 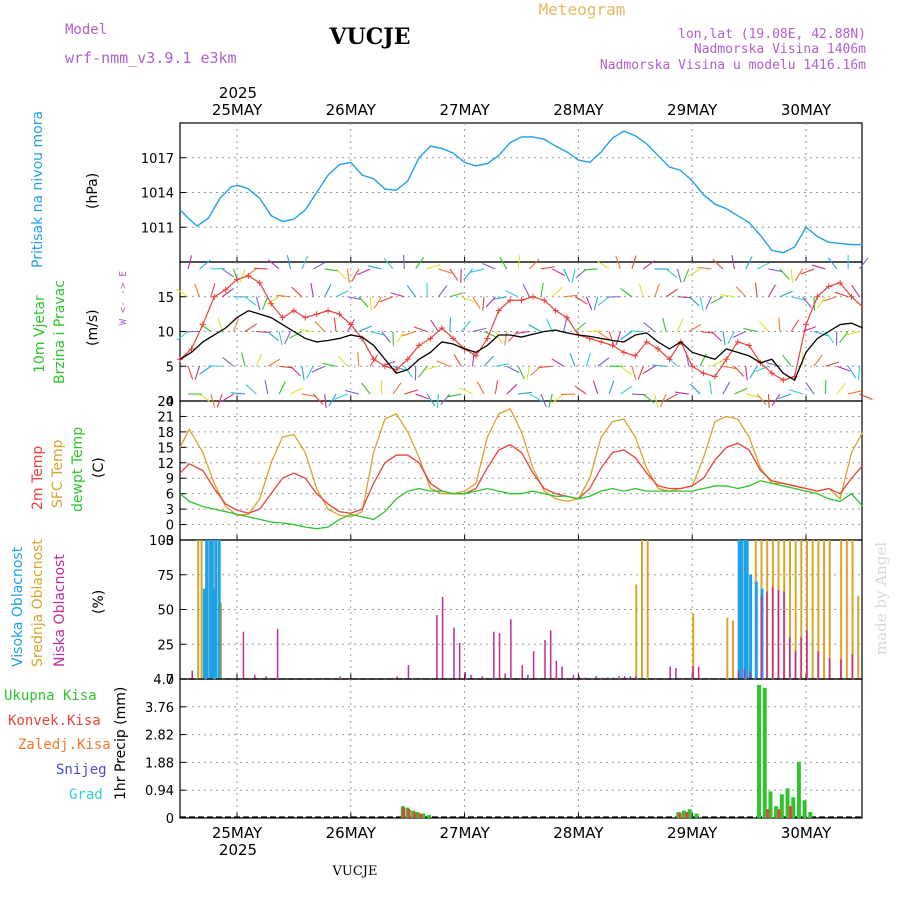 I want to click on pressure-unit: (hPa), so click(x=93, y=191).